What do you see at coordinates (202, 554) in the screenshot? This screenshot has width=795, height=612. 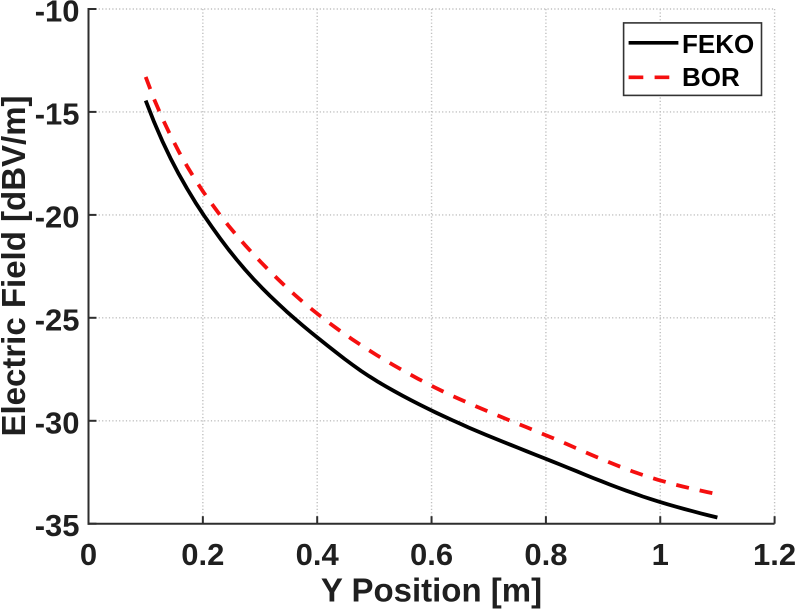 I see `svg-text: 0.2` at bounding box center [202, 554].